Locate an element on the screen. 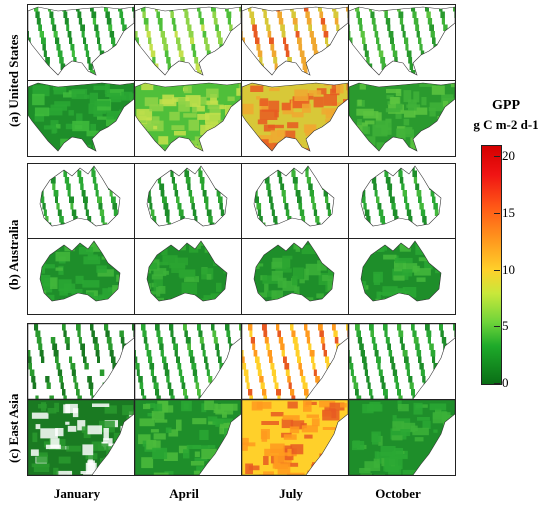 The height and width of the screenshot is (505, 550). row-label-australia: (b) Australia is located at coordinates (13, 254).